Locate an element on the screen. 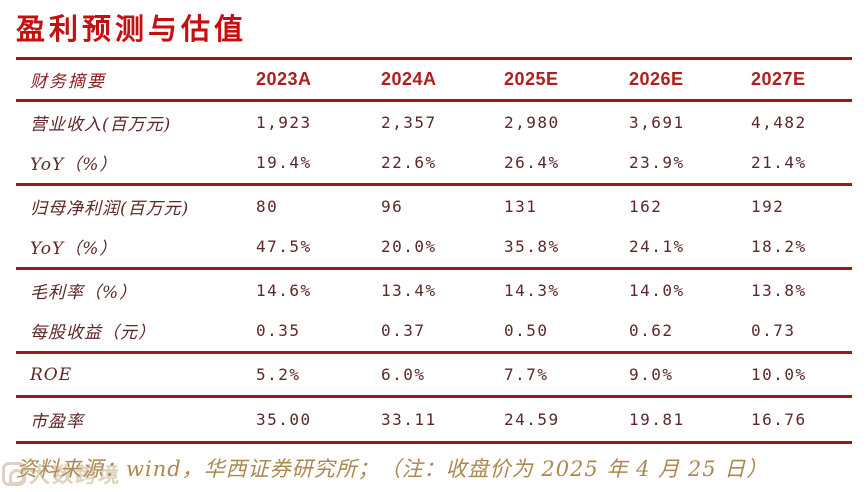 The image size is (868, 492). cell-net-profit-yoy-2026e: 24.1% is located at coordinates (682, 248).